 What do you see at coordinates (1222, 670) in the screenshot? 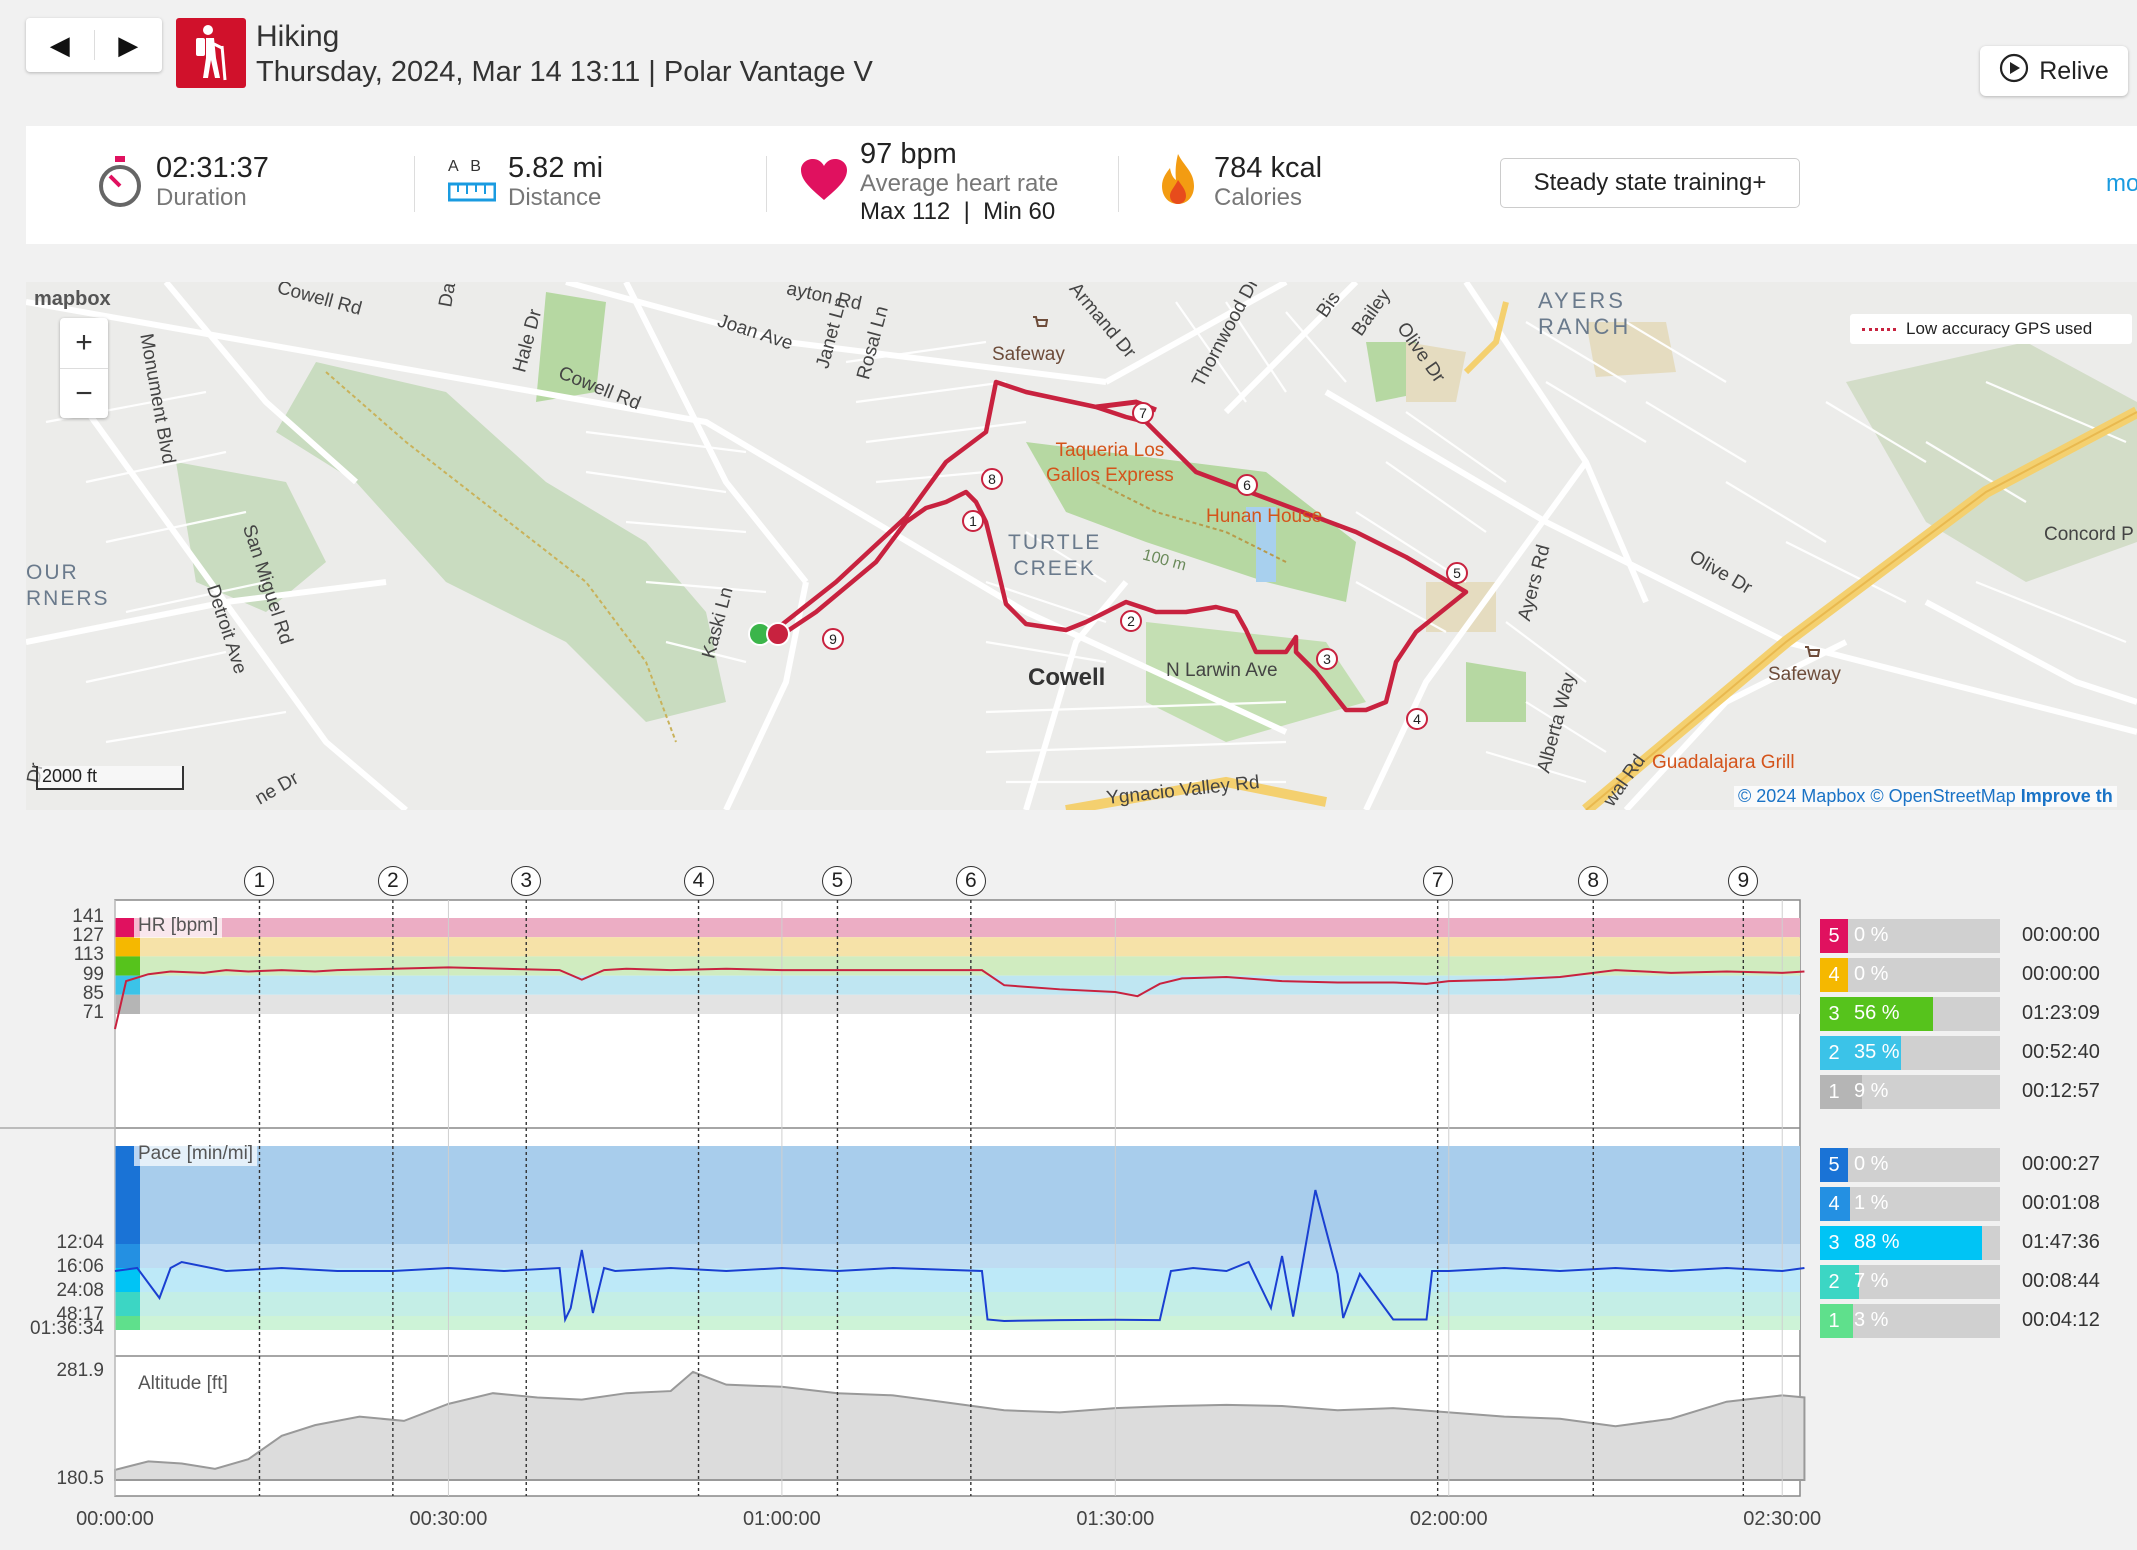
I see `street-label: N Larwin Ave` at bounding box center [1222, 670].